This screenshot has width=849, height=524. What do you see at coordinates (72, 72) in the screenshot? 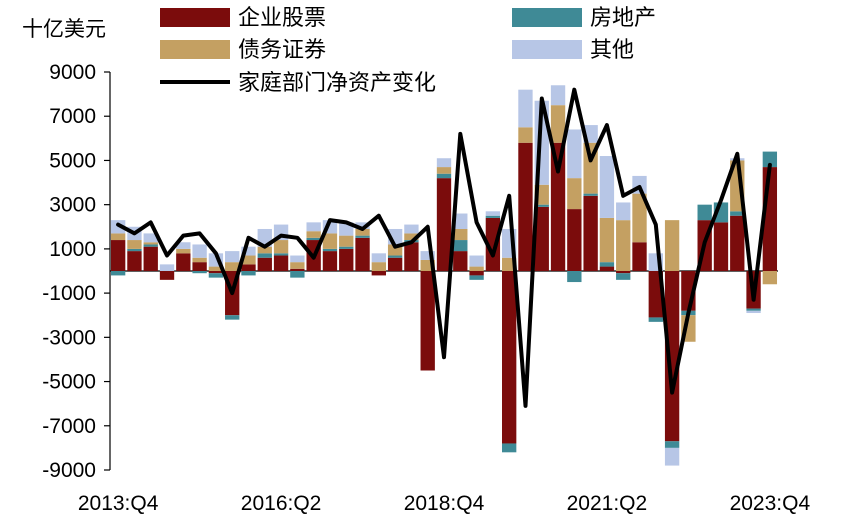
I see `y-tick-label: 9000` at bounding box center [72, 72].